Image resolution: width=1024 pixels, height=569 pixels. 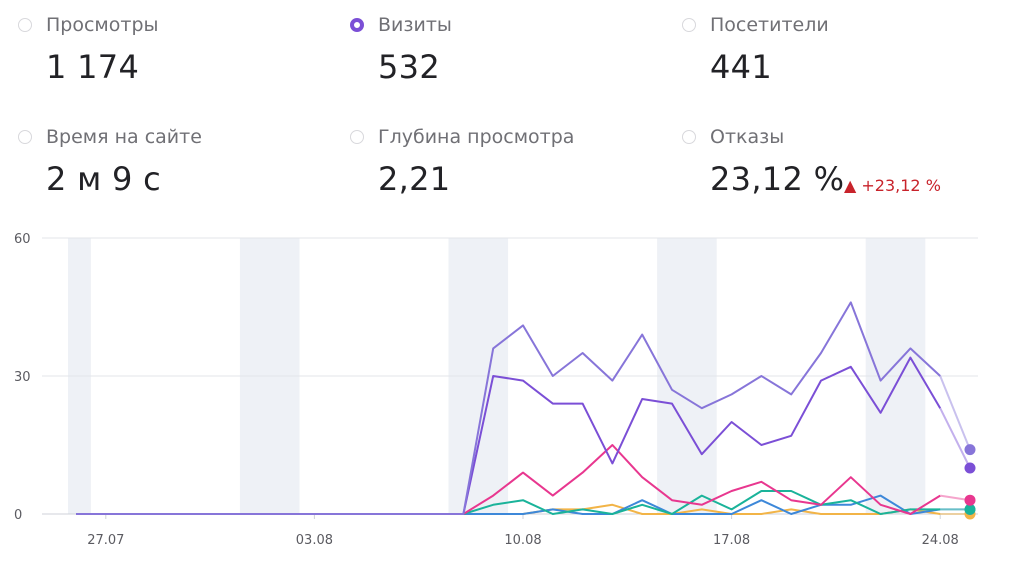 I want to click on metric-value: 532, so click(x=409, y=67).